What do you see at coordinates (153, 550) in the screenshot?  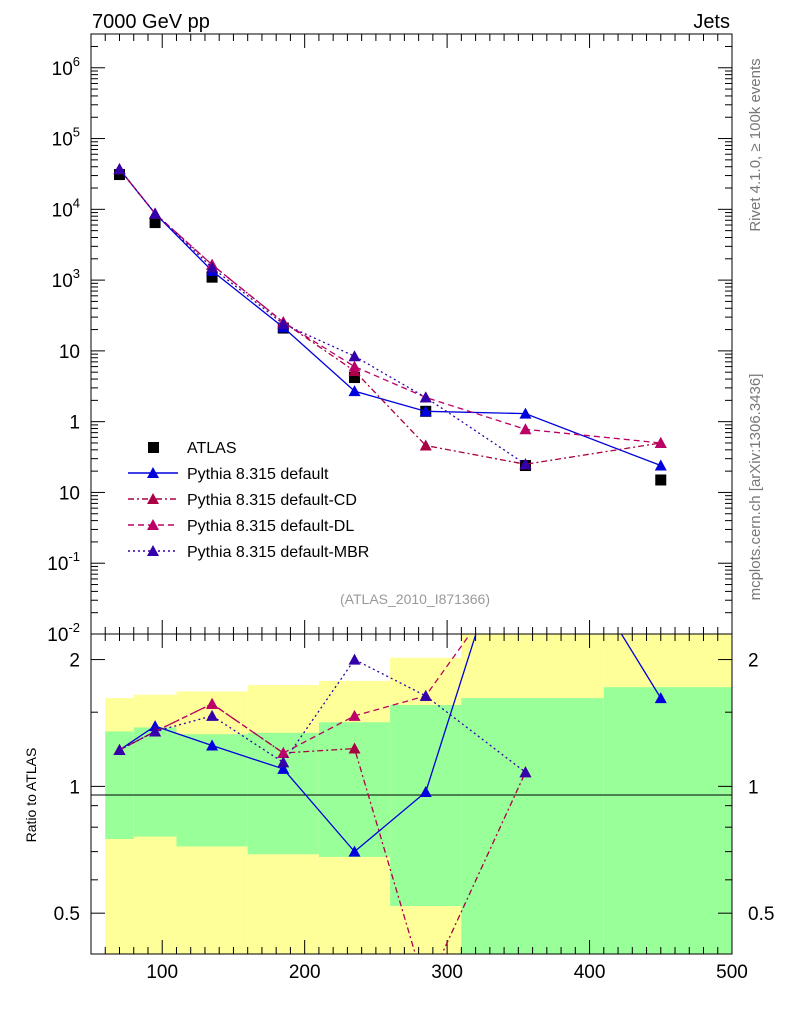 I see `legend-marker-mbr` at bounding box center [153, 550].